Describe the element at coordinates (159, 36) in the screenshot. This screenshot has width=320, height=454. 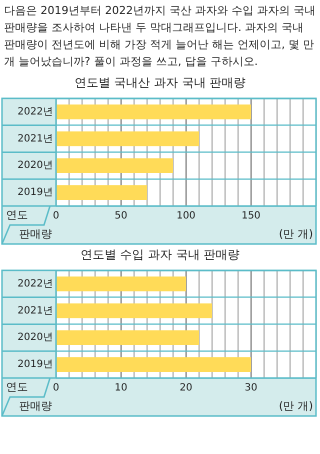
I see `chart-subtitle: 다음은 2019년부터 2022년까지 국산 과자와 수입 과자의 국내 판매량을 조사하여 나타낸 두 막대그래프입니다. 과자의 국내 판매량이 전년도에 비해 가장 적게 늘어난 해는 언제이고, 몇 만 개 늘어났습니까? 풀이 과정을 쓰고, 답을 구하시오.` at that location.